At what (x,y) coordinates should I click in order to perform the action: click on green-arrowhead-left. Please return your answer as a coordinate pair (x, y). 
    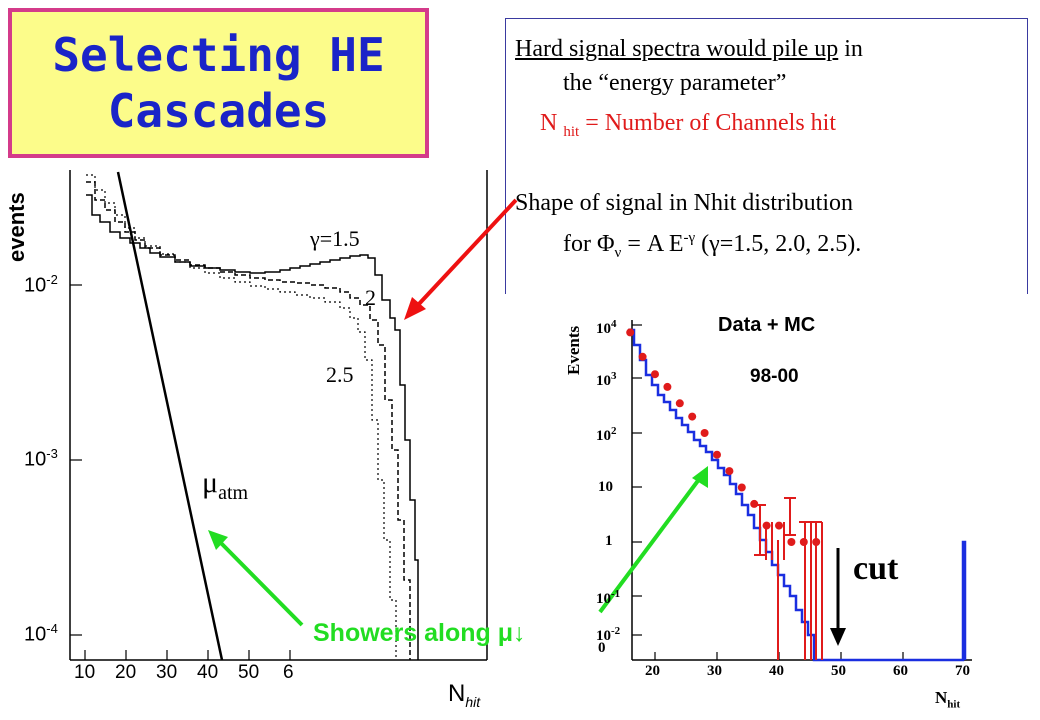
    Looking at the image, I should click on (218, 540).